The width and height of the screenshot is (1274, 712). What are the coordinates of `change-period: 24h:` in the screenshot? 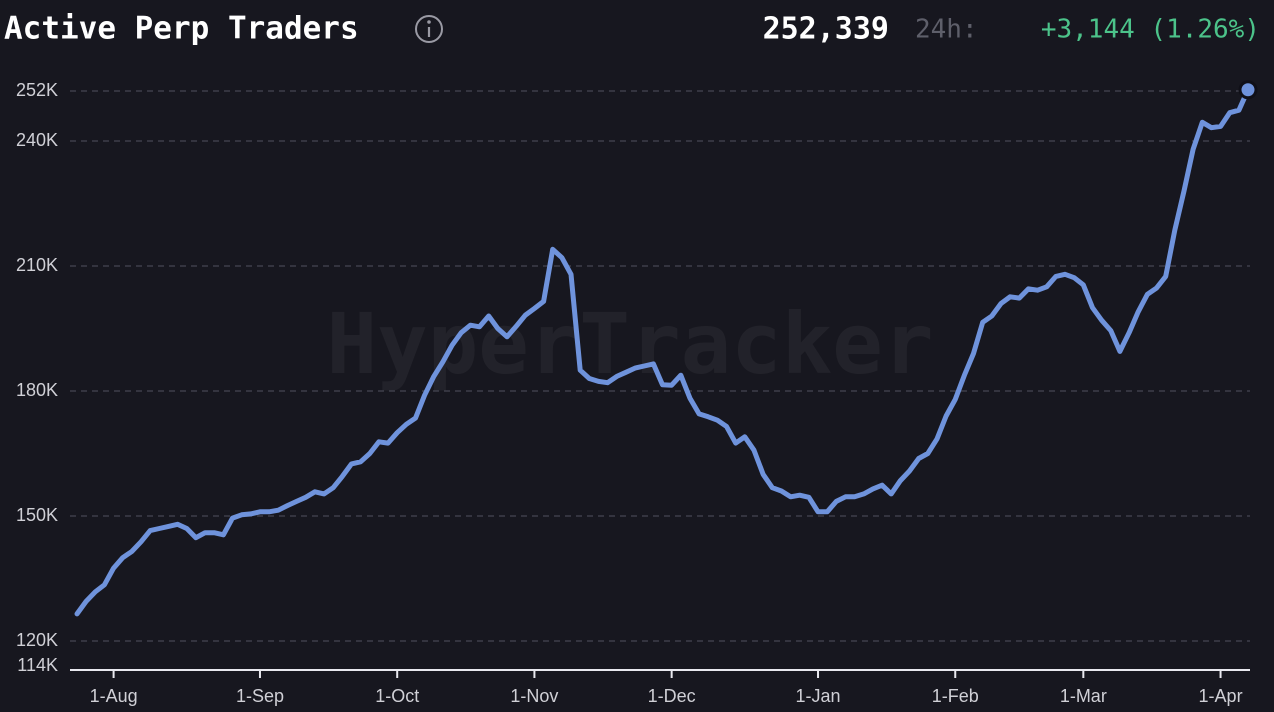 It's located at (946, 30).